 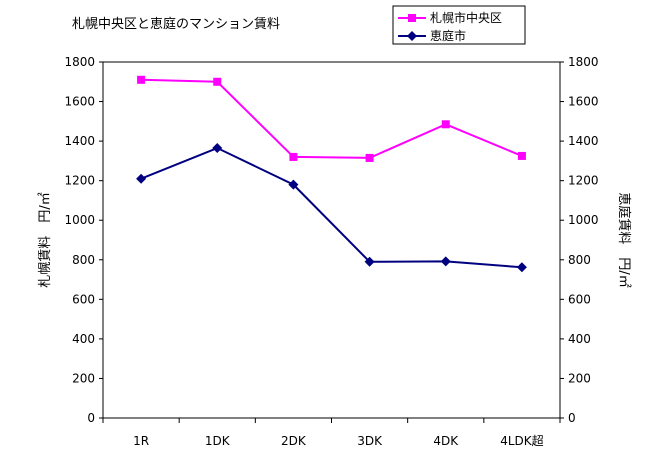 What do you see at coordinates (79, 102) in the screenshot?
I see `left-tick-label: 1600` at bounding box center [79, 102].